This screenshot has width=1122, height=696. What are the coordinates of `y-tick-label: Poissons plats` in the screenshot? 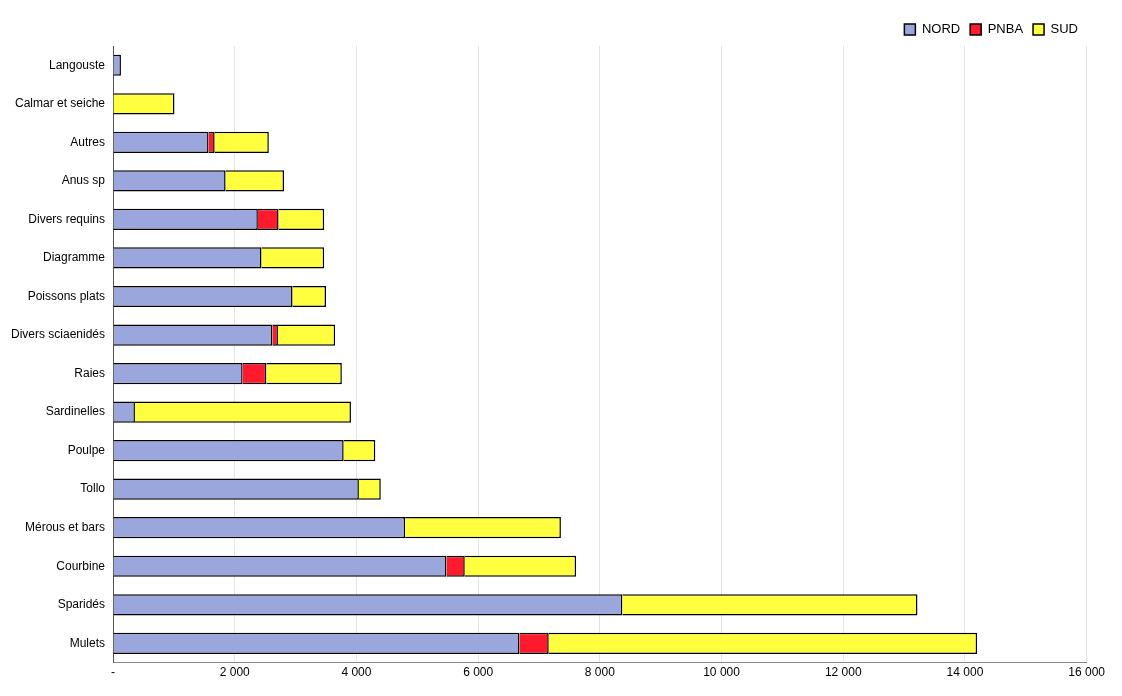 It's located at (66, 295).